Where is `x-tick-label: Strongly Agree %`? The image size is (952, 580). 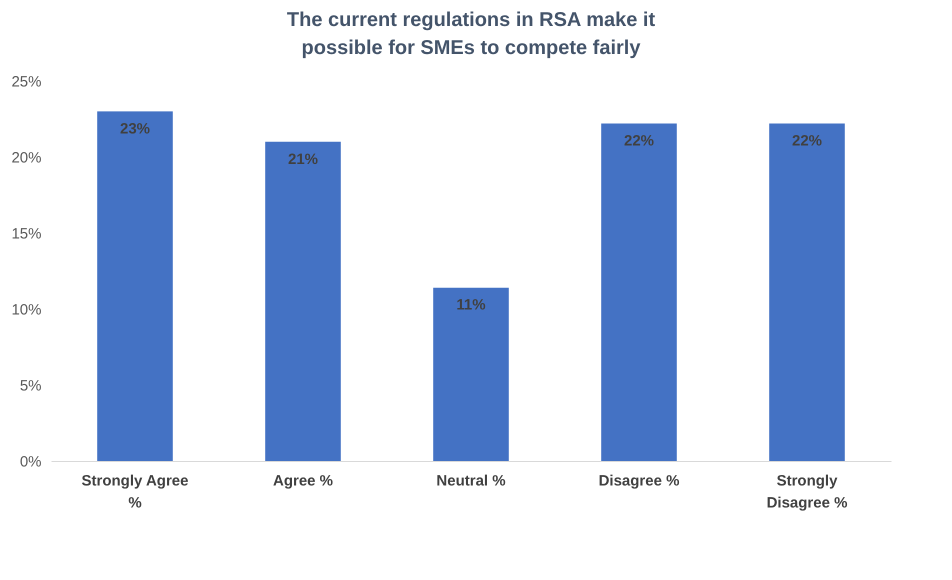
x-tick-label: Strongly Agree % is located at coordinates (135, 492).